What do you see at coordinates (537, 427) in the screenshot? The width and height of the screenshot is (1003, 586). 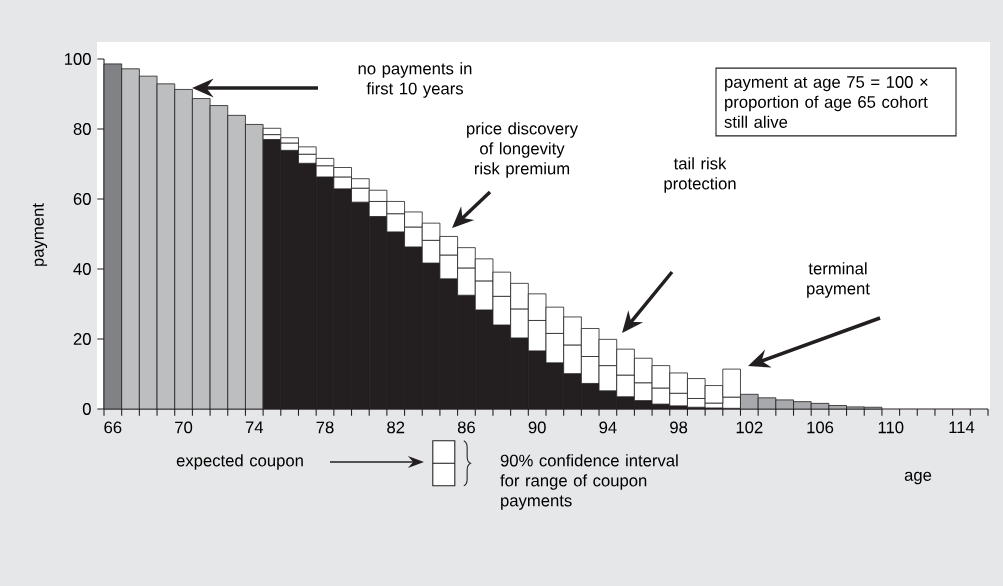 I see `x-tick-label: 90` at bounding box center [537, 427].